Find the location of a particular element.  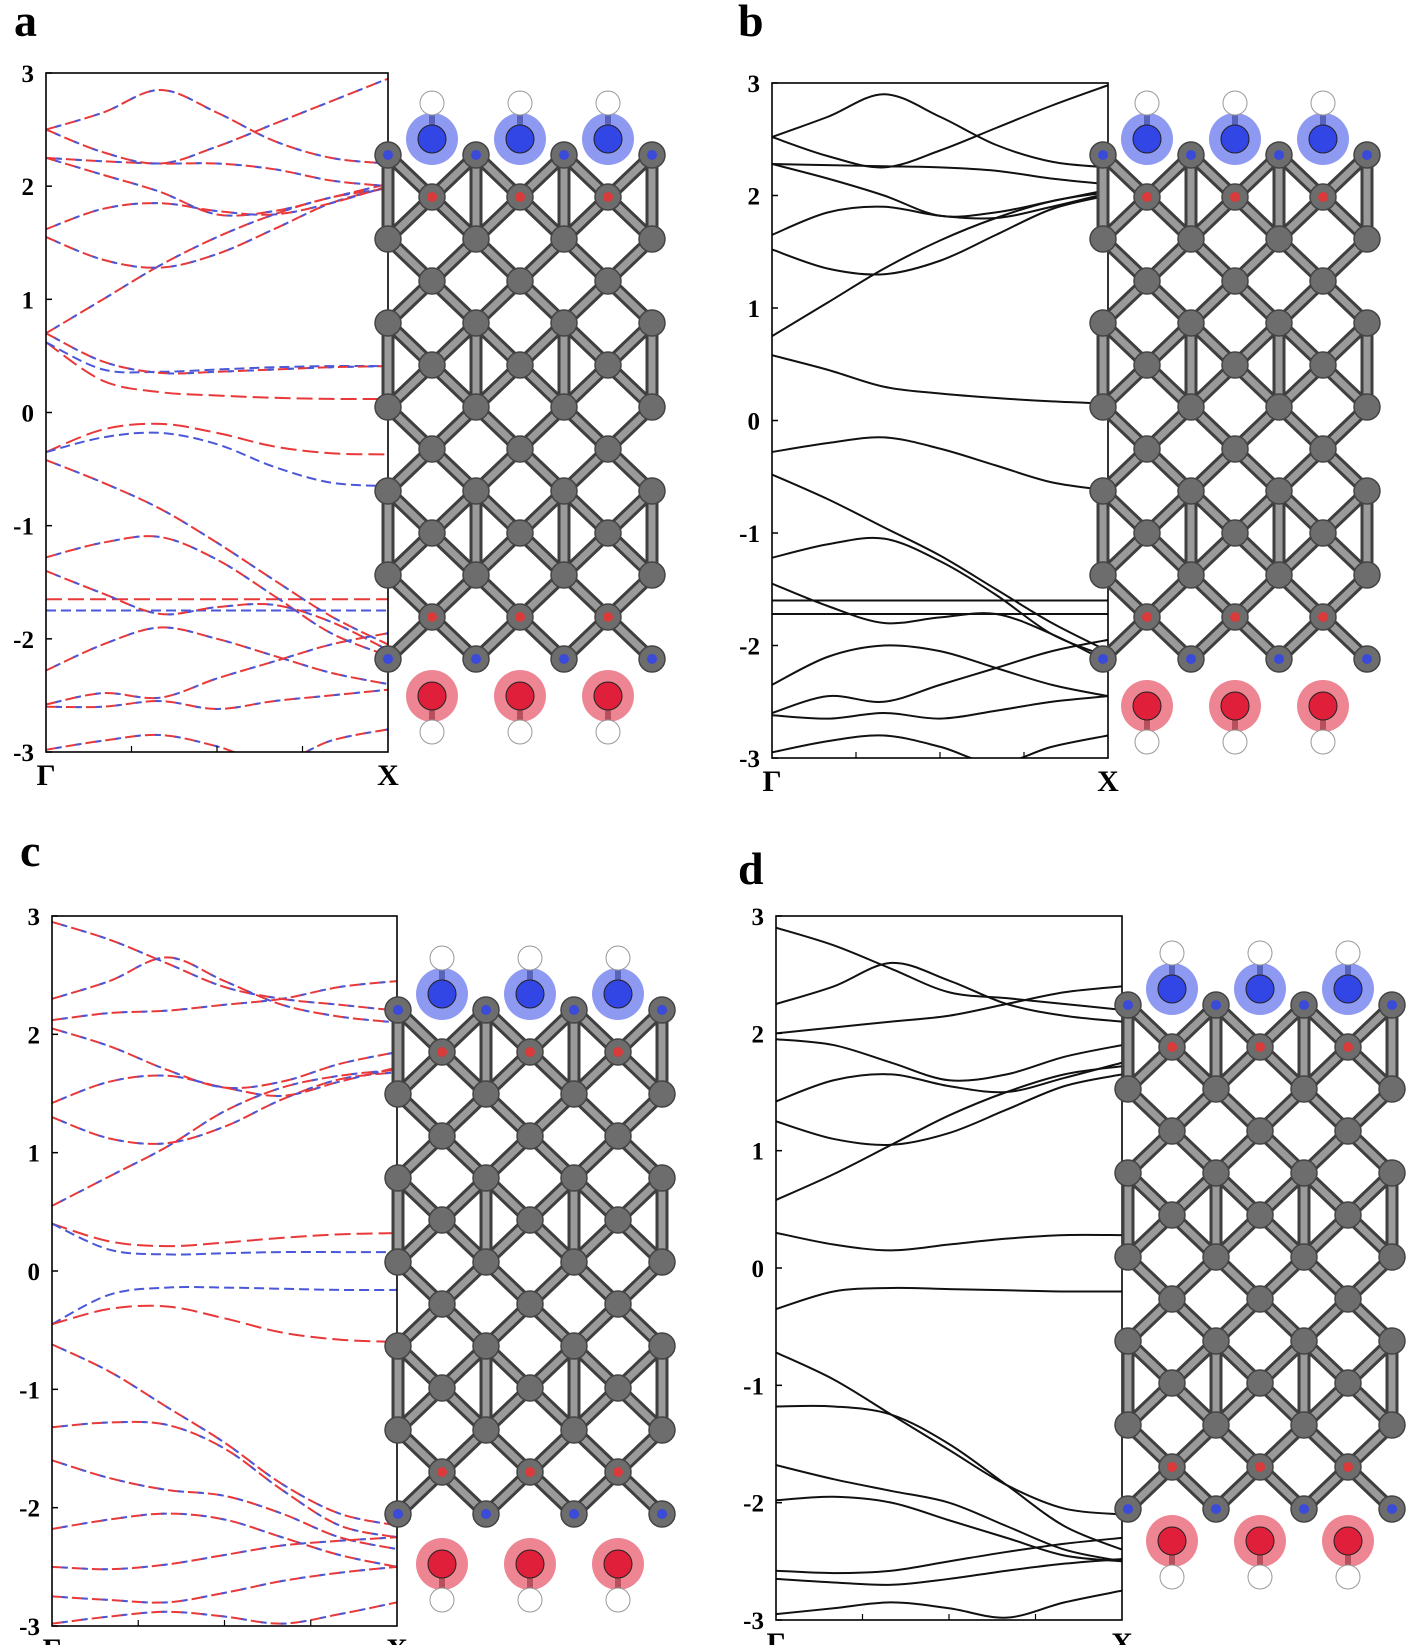

kpoint-gamma: Γ is located at coordinates (51, 1639).